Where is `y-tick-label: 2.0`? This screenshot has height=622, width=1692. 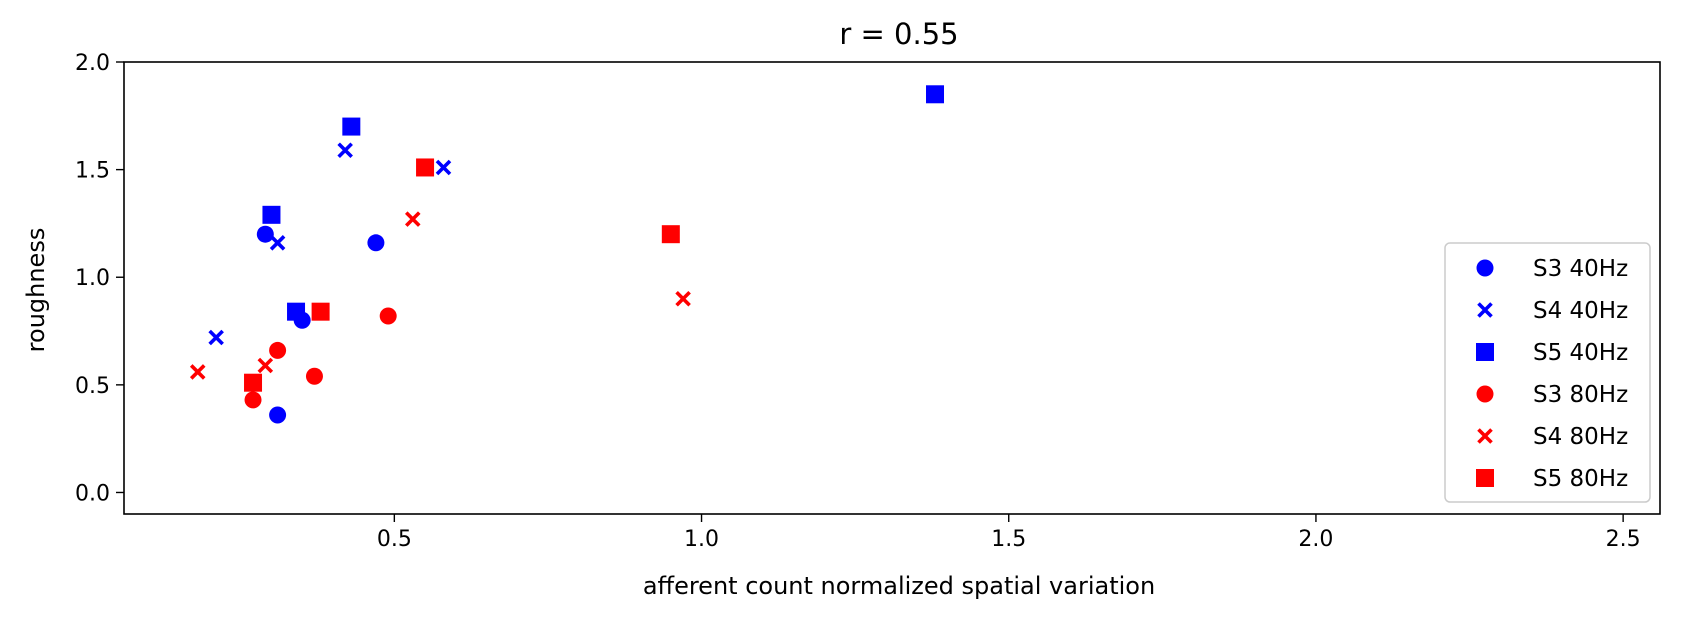 y-tick-label: 2.0 is located at coordinates (92, 63).